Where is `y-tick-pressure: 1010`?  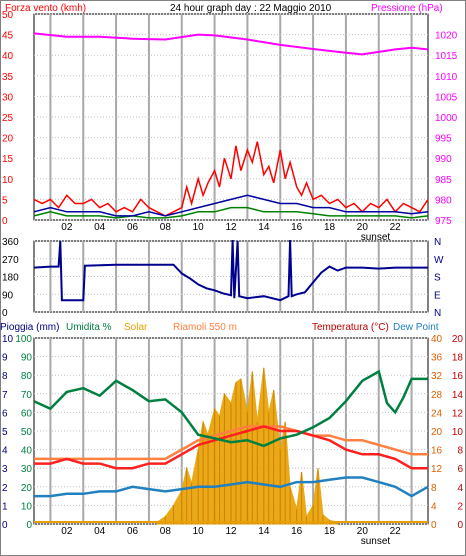
y-tick-pressure: 1010 is located at coordinates (446, 77).